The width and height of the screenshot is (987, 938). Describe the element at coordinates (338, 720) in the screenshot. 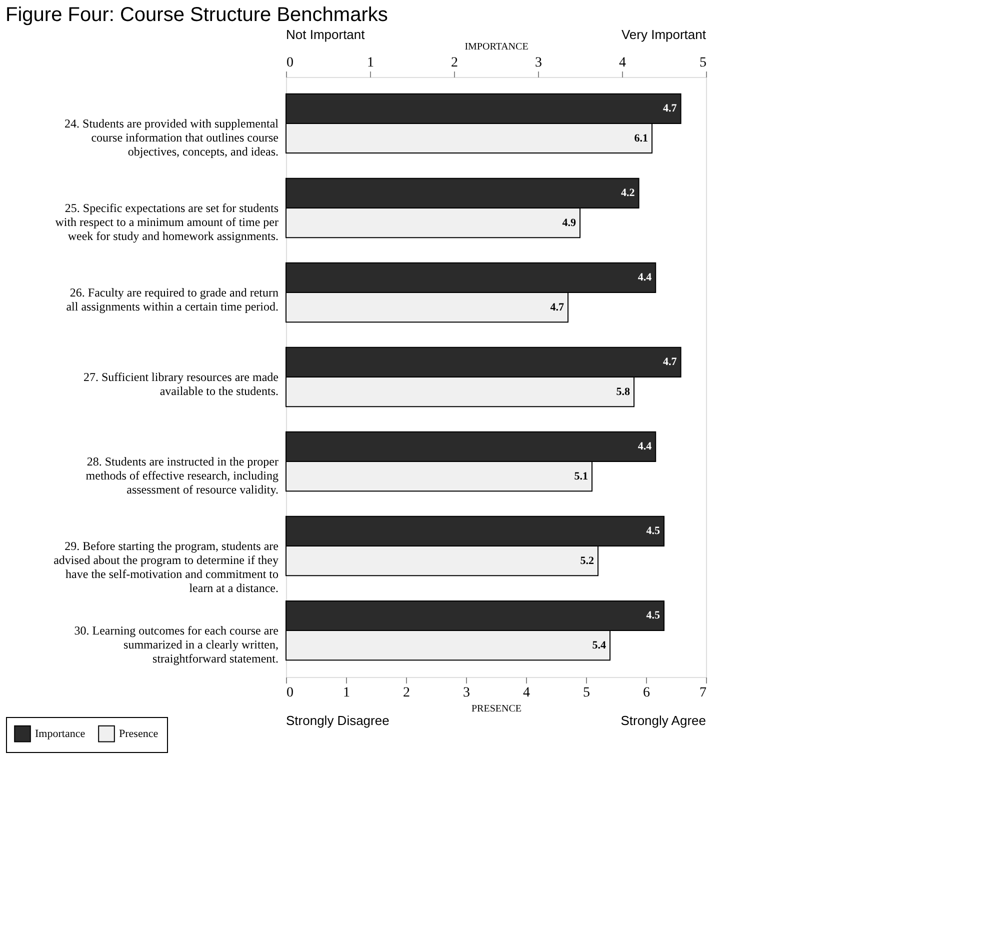

I see `text: Strongly Disagree` at that location.